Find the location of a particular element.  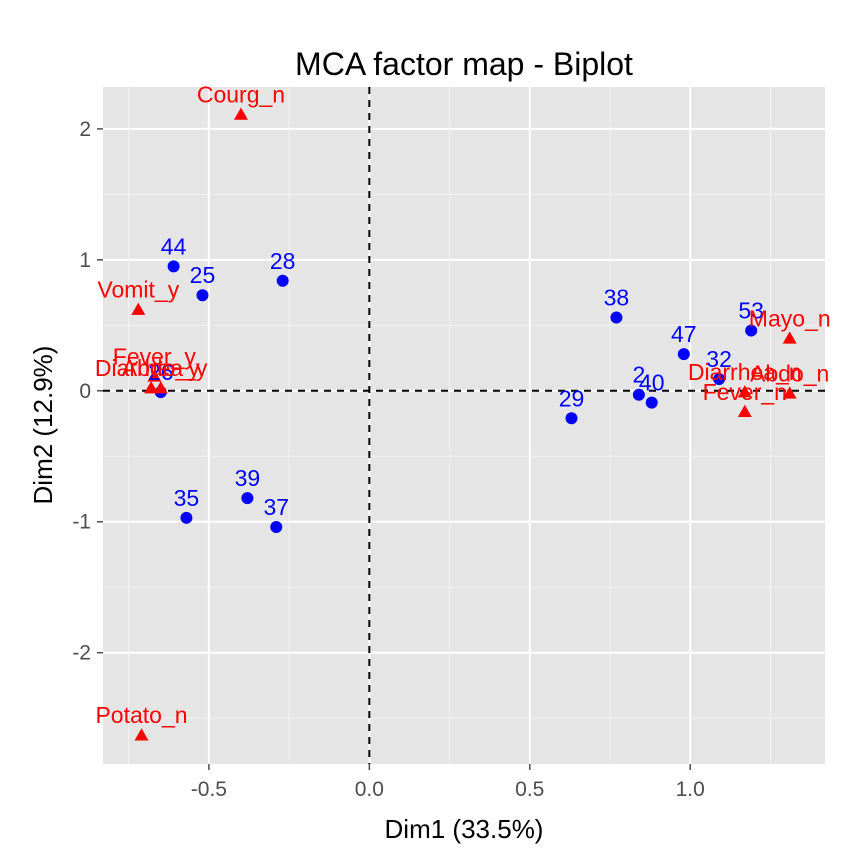

individual-label: 38 is located at coordinates (617, 297).